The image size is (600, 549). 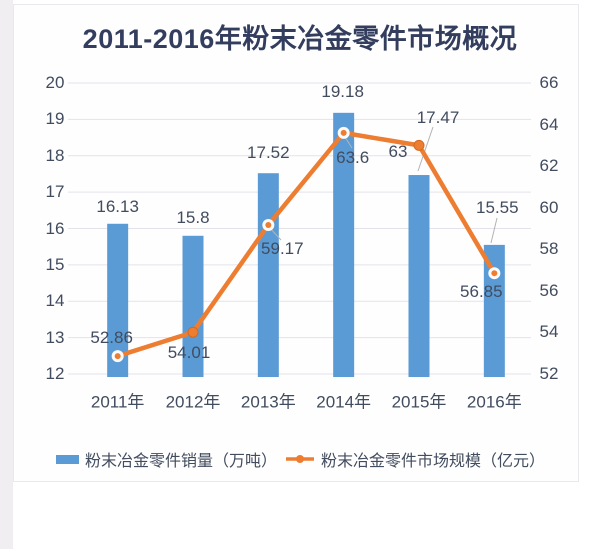 I want to click on legend-item-market-scale: 粉末冶金零件市场规模（亿元）, so click(x=415, y=459).